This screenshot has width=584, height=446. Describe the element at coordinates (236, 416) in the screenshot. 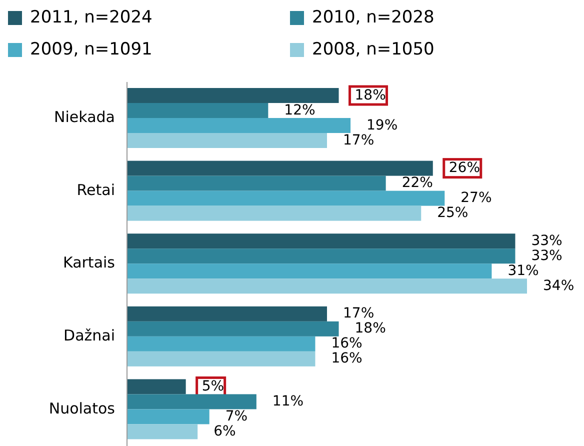

I see `data-label: 7%` at that location.